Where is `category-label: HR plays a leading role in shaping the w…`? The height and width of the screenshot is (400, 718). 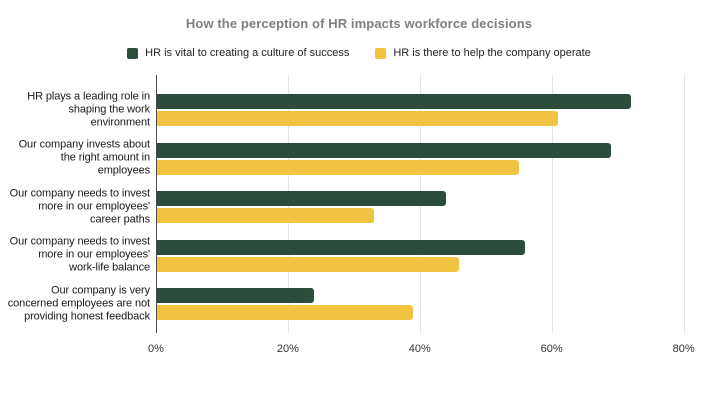 category-label: HR plays a leading role in shaping the w… is located at coordinates (88, 109).